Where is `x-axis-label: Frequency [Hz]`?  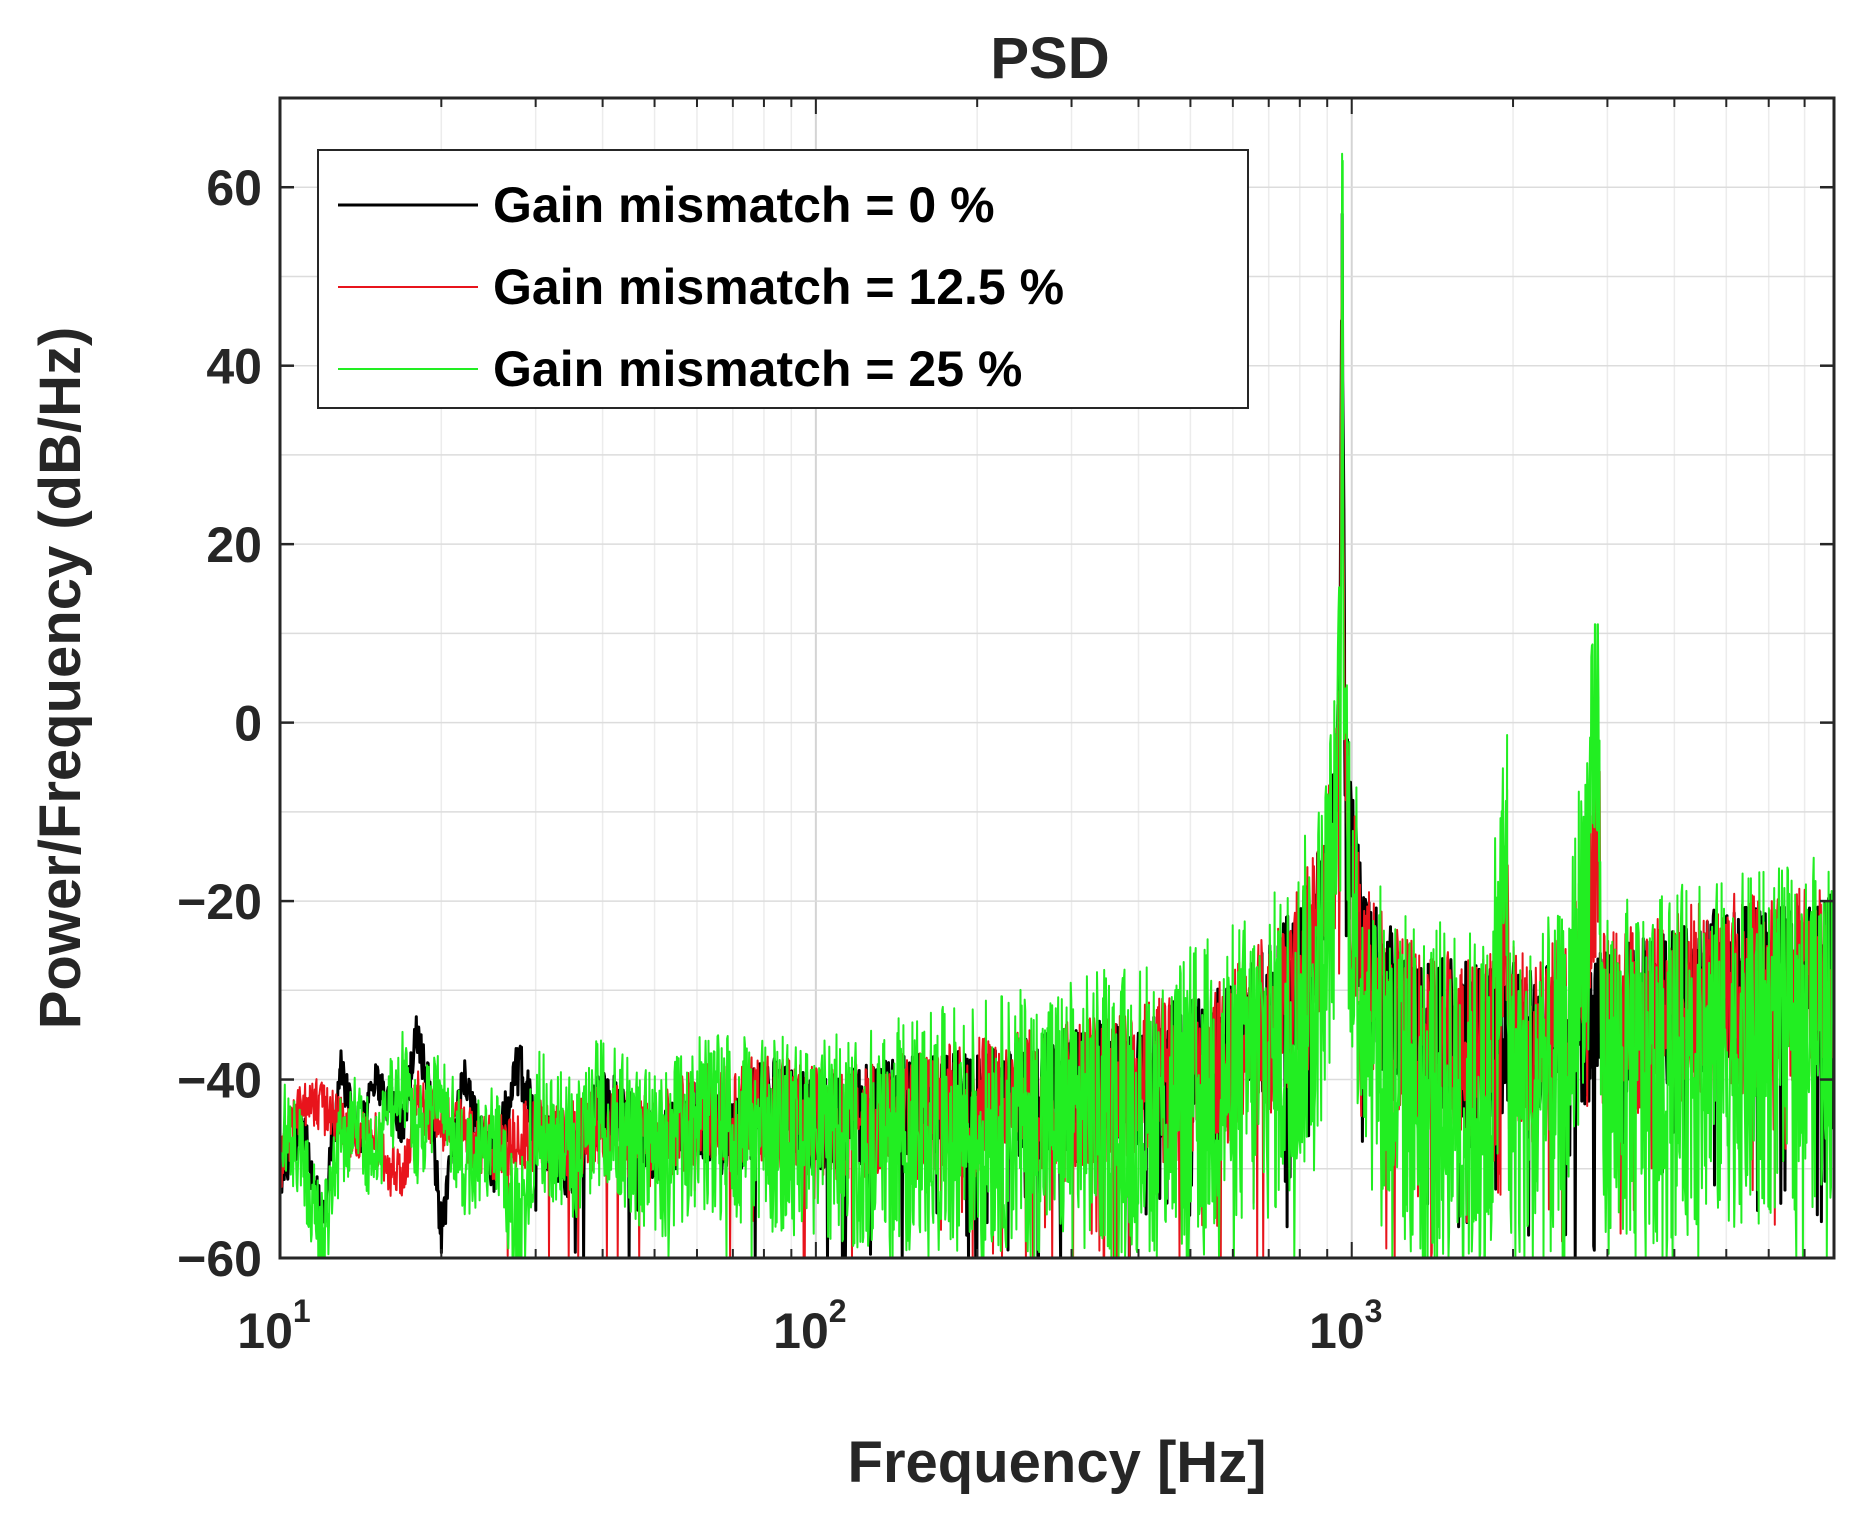
x-axis-label: Frequency [Hz] is located at coordinates (1057, 1462).